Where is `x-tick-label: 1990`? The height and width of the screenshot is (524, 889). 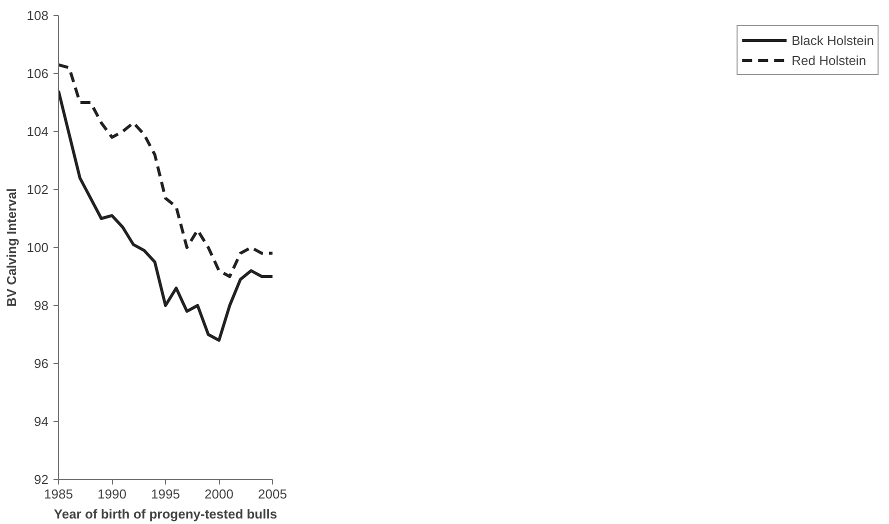 x-tick-label: 1990 is located at coordinates (112, 494).